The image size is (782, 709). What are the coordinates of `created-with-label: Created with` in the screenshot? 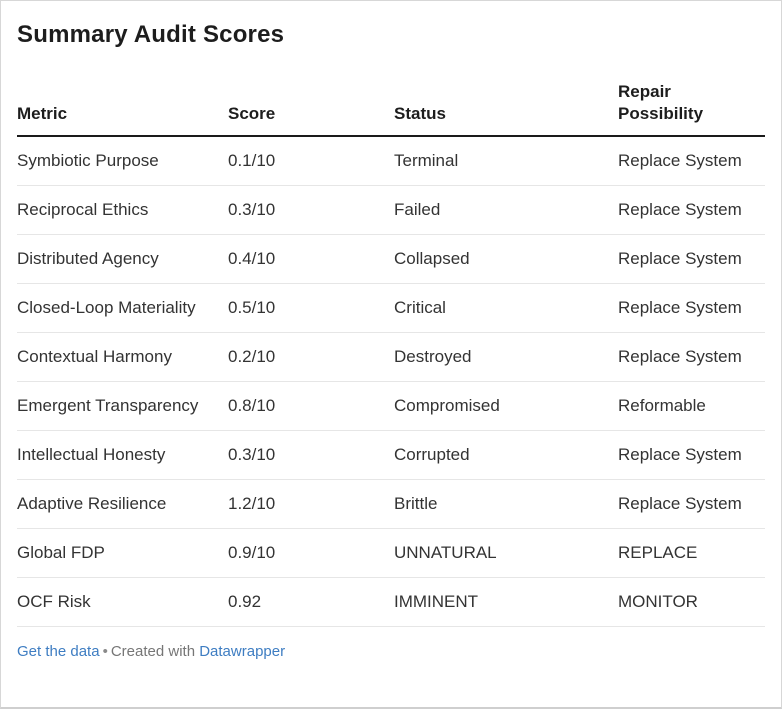 It's located at (153, 651).